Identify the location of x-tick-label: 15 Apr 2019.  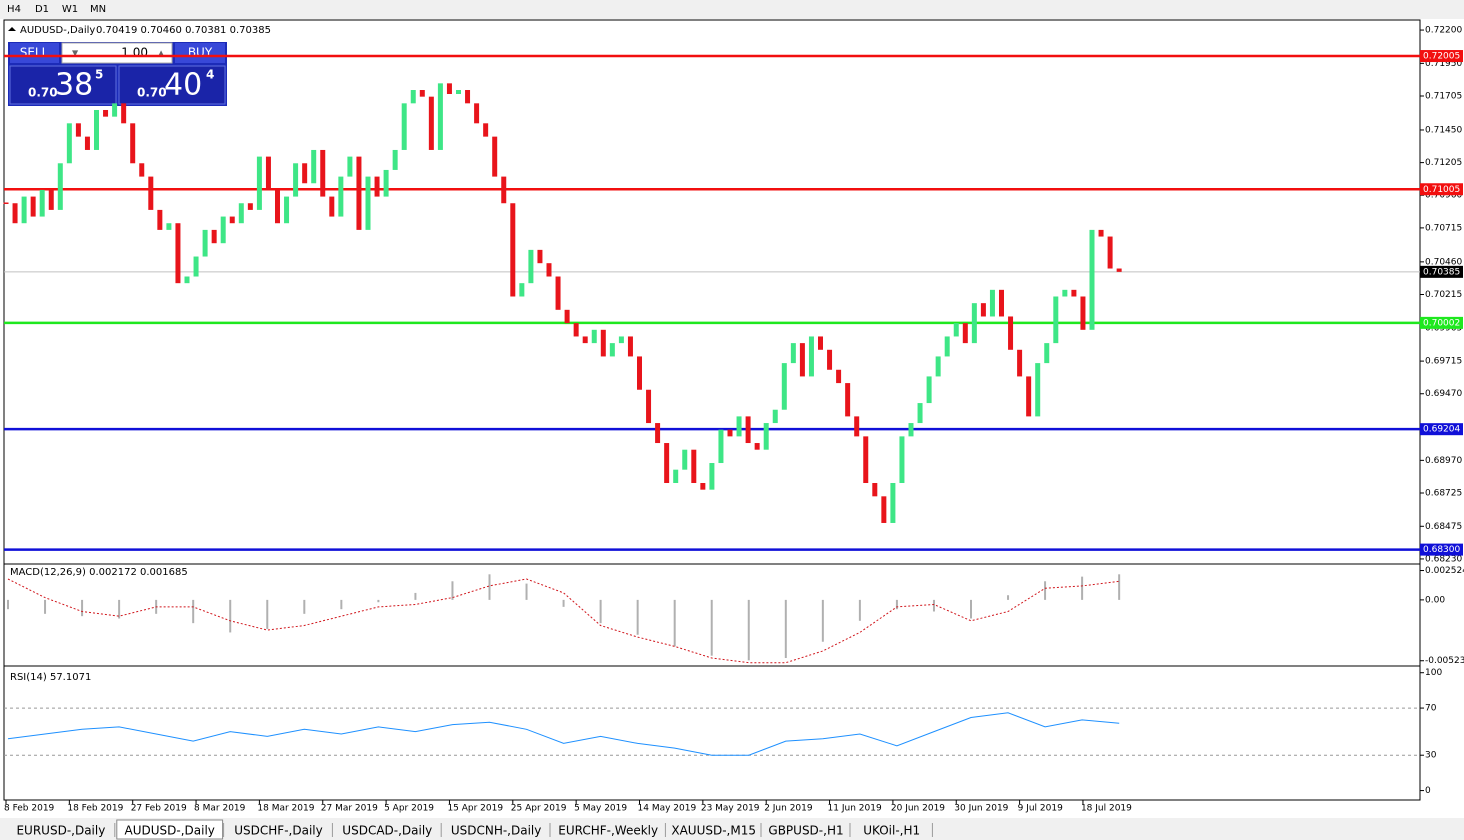
(475, 809).